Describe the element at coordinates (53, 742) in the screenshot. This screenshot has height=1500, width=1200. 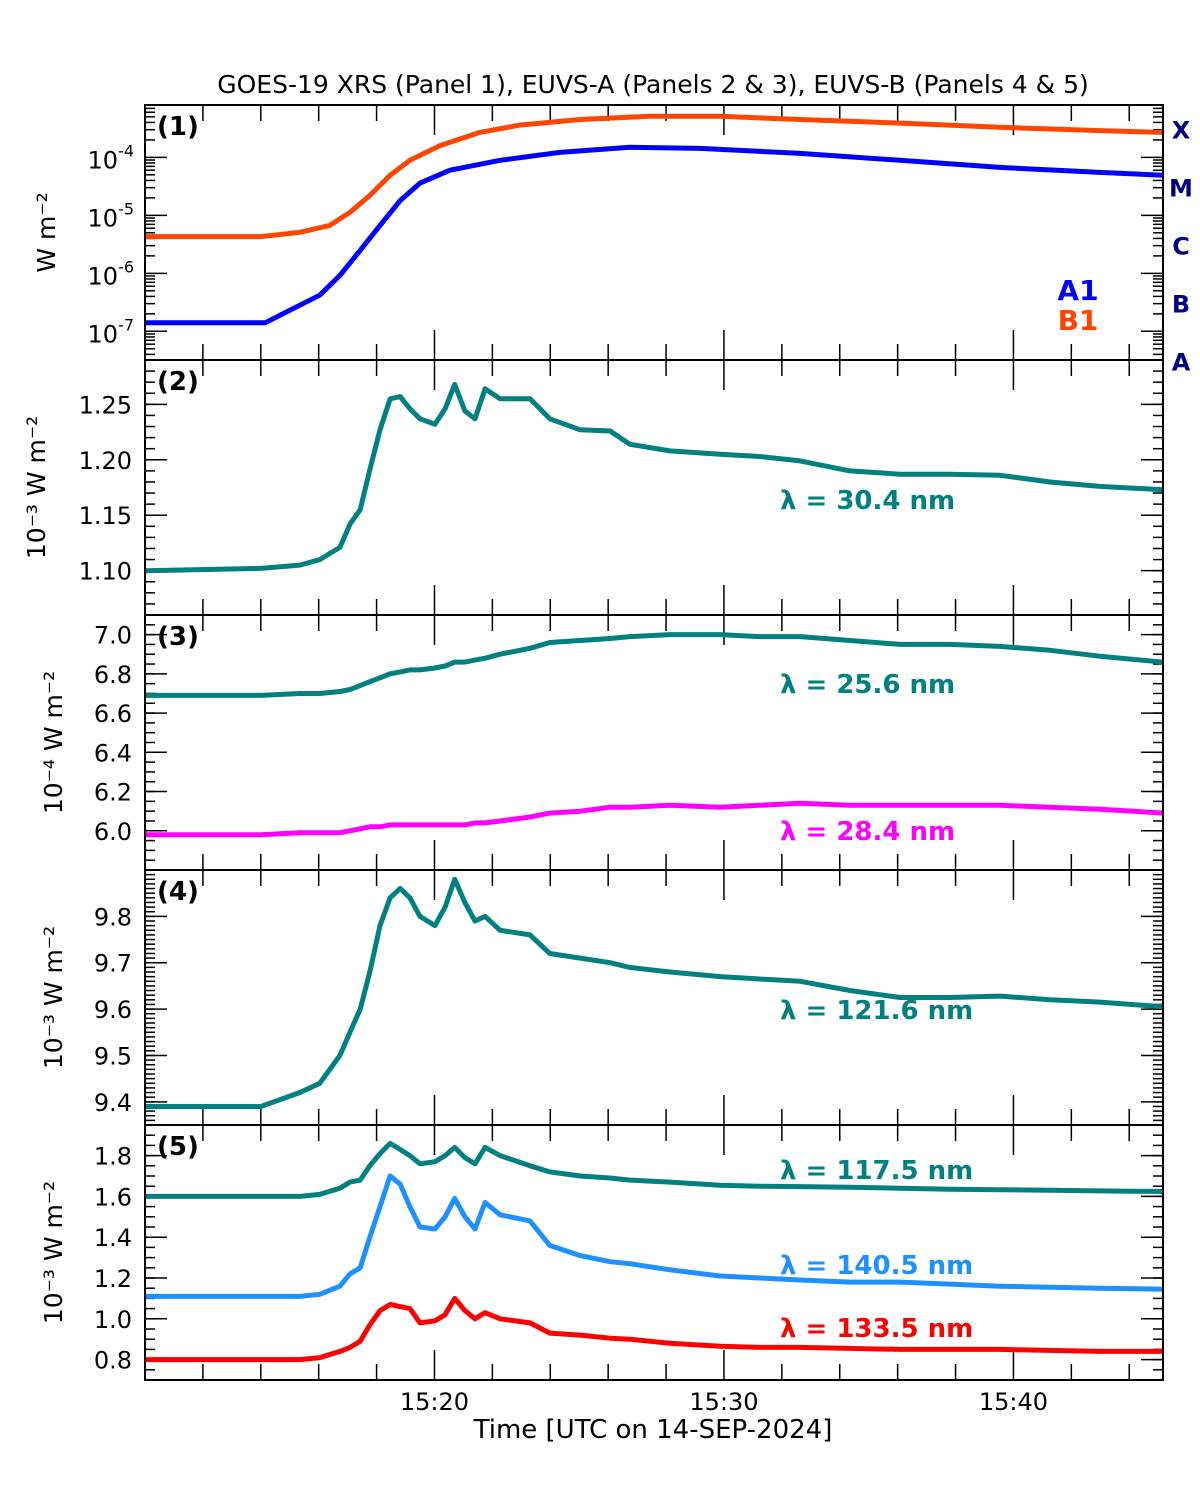
I see `y-axis-label: 10⁻⁴ W m⁻²` at that location.